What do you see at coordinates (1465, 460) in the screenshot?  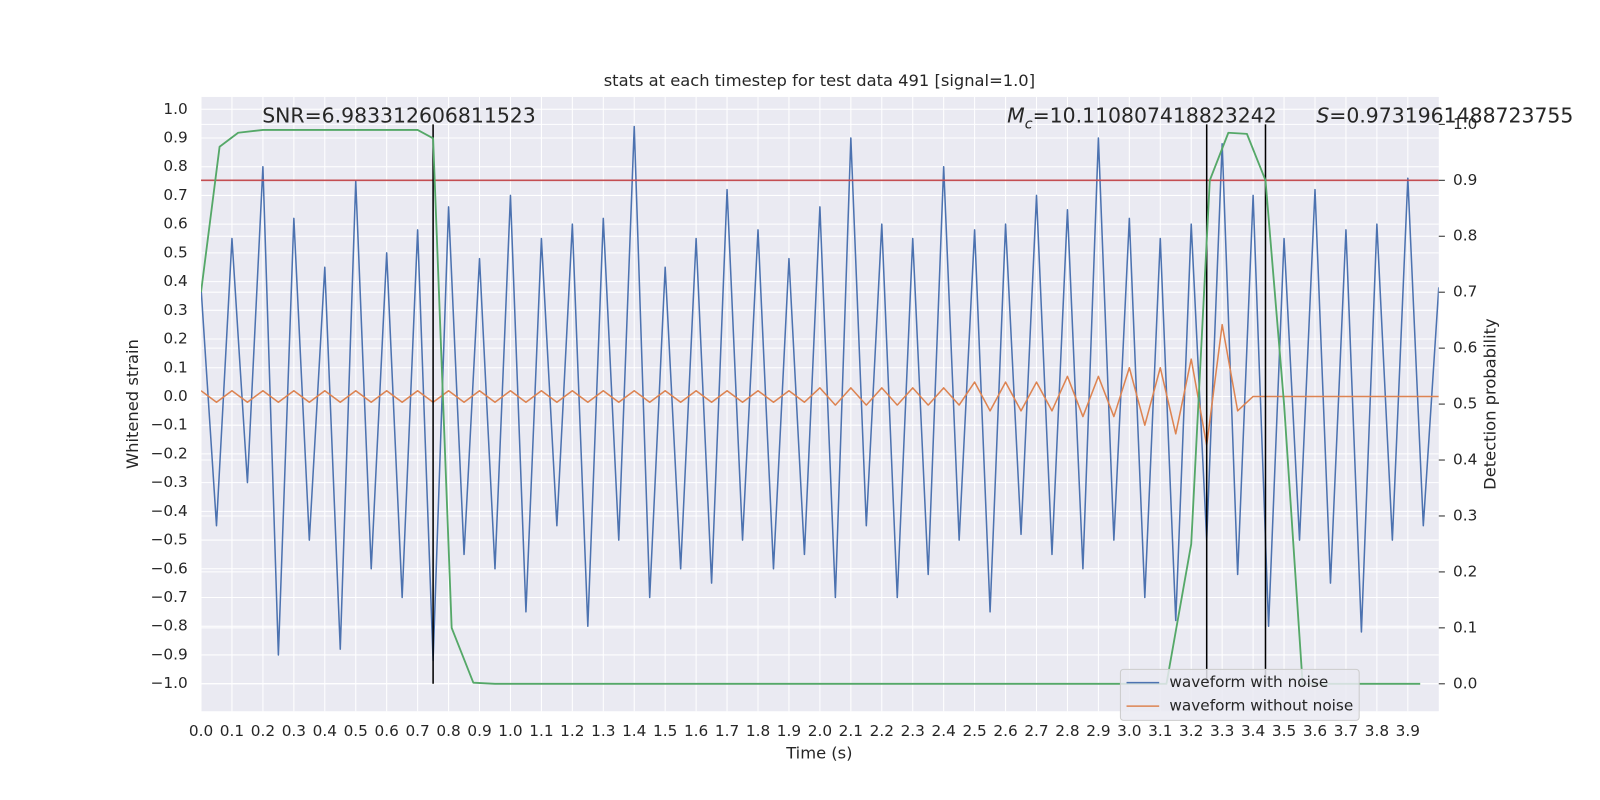 I see `y2-tick-label: 0.4` at bounding box center [1465, 460].